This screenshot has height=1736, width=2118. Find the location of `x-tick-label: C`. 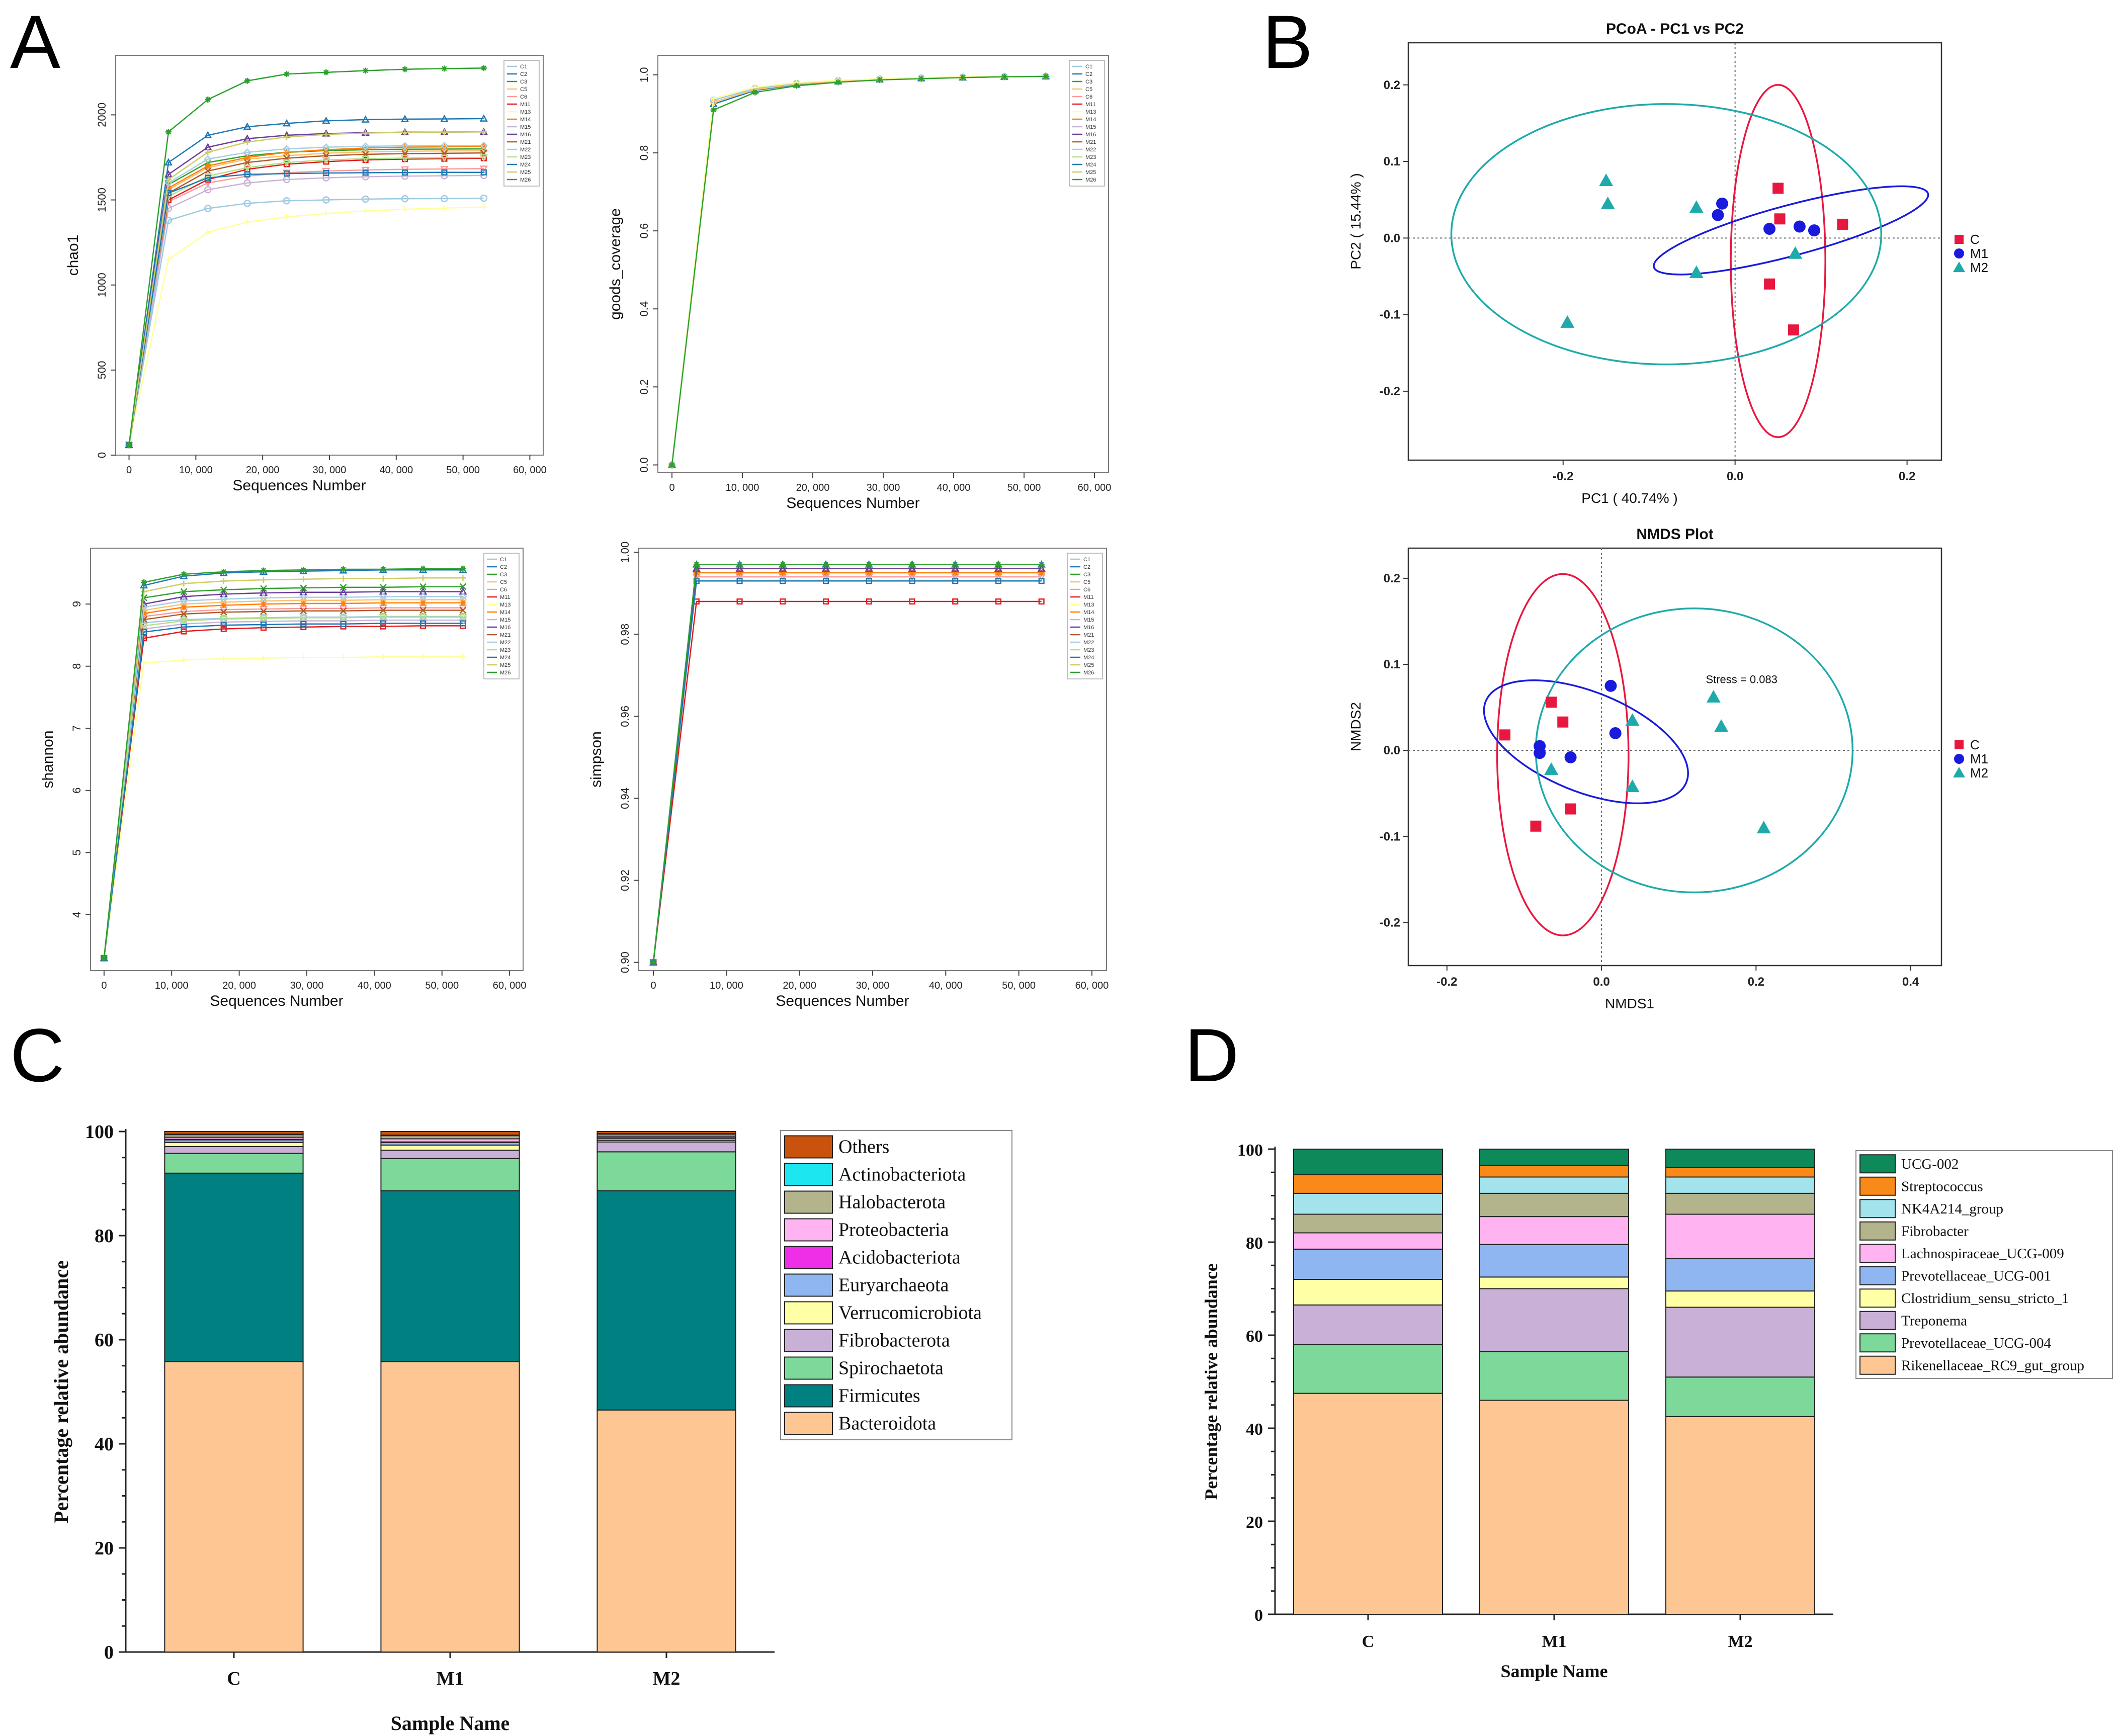

x-tick-label: C is located at coordinates (233, 1679).